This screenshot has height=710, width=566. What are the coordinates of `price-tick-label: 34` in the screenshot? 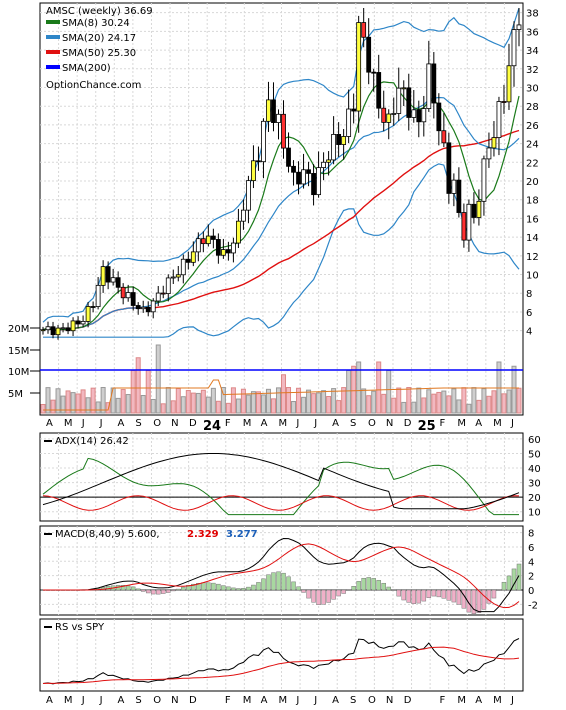 It's located at (532, 51).